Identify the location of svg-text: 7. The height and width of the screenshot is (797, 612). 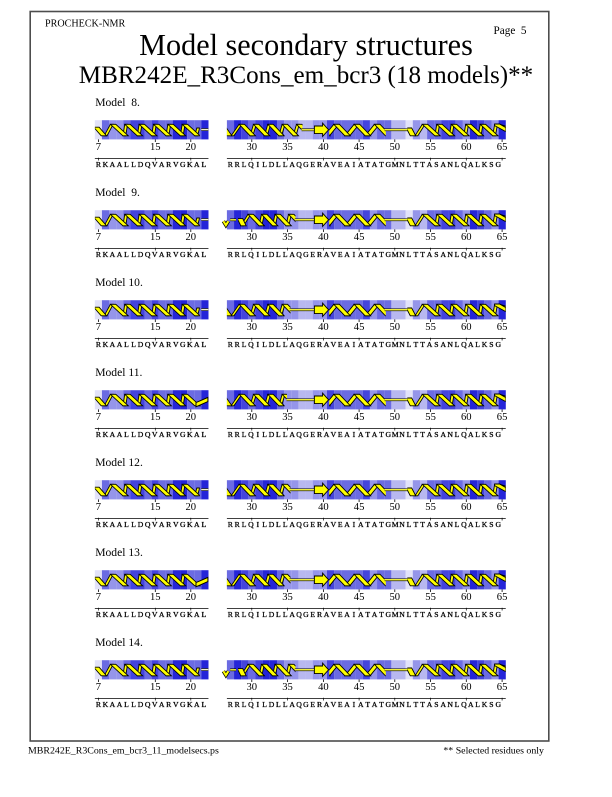
(98, 597).